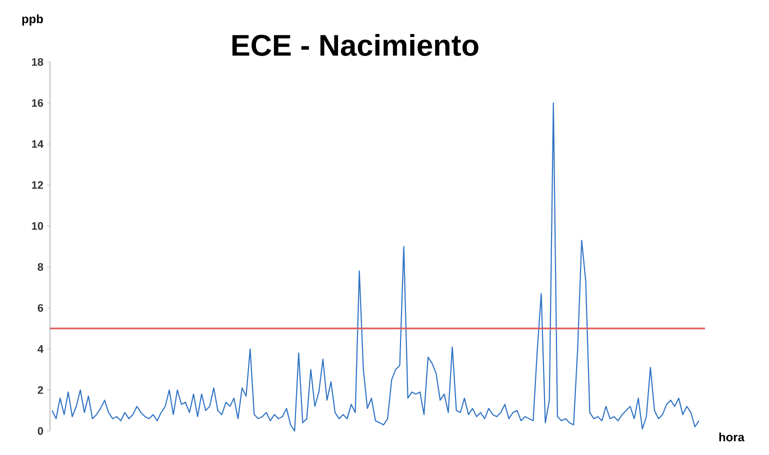 The image size is (769, 455). What do you see at coordinates (38, 62) in the screenshot?
I see `y-tick-label: 18` at bounding box center [38, 62].